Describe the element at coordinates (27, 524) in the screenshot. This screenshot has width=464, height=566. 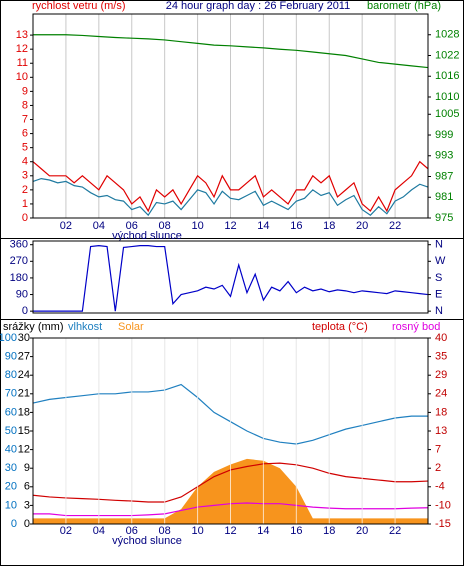
I see `y3-tick-label: 0` at that location.